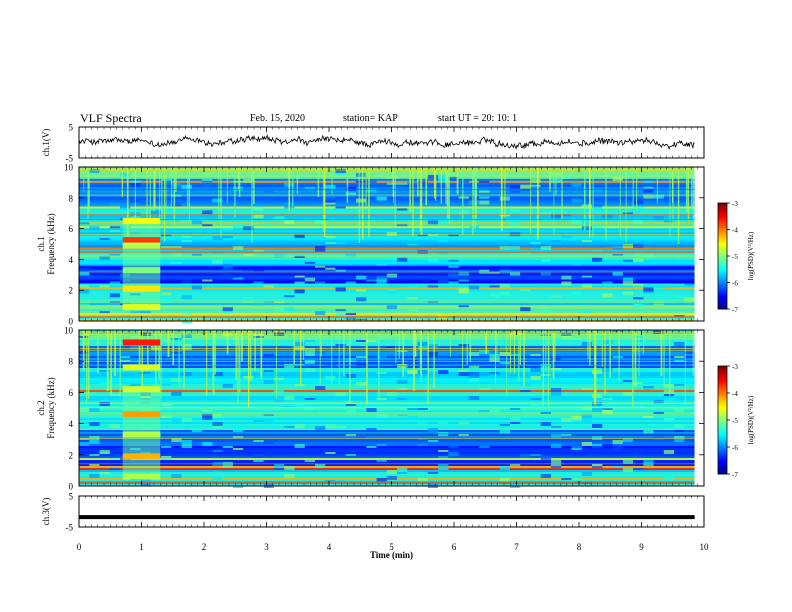  What do you see at coordinates (735, 421) in the screenshot?
I see `colorbar-tick-label: -5` at bounding box center [735, 421].